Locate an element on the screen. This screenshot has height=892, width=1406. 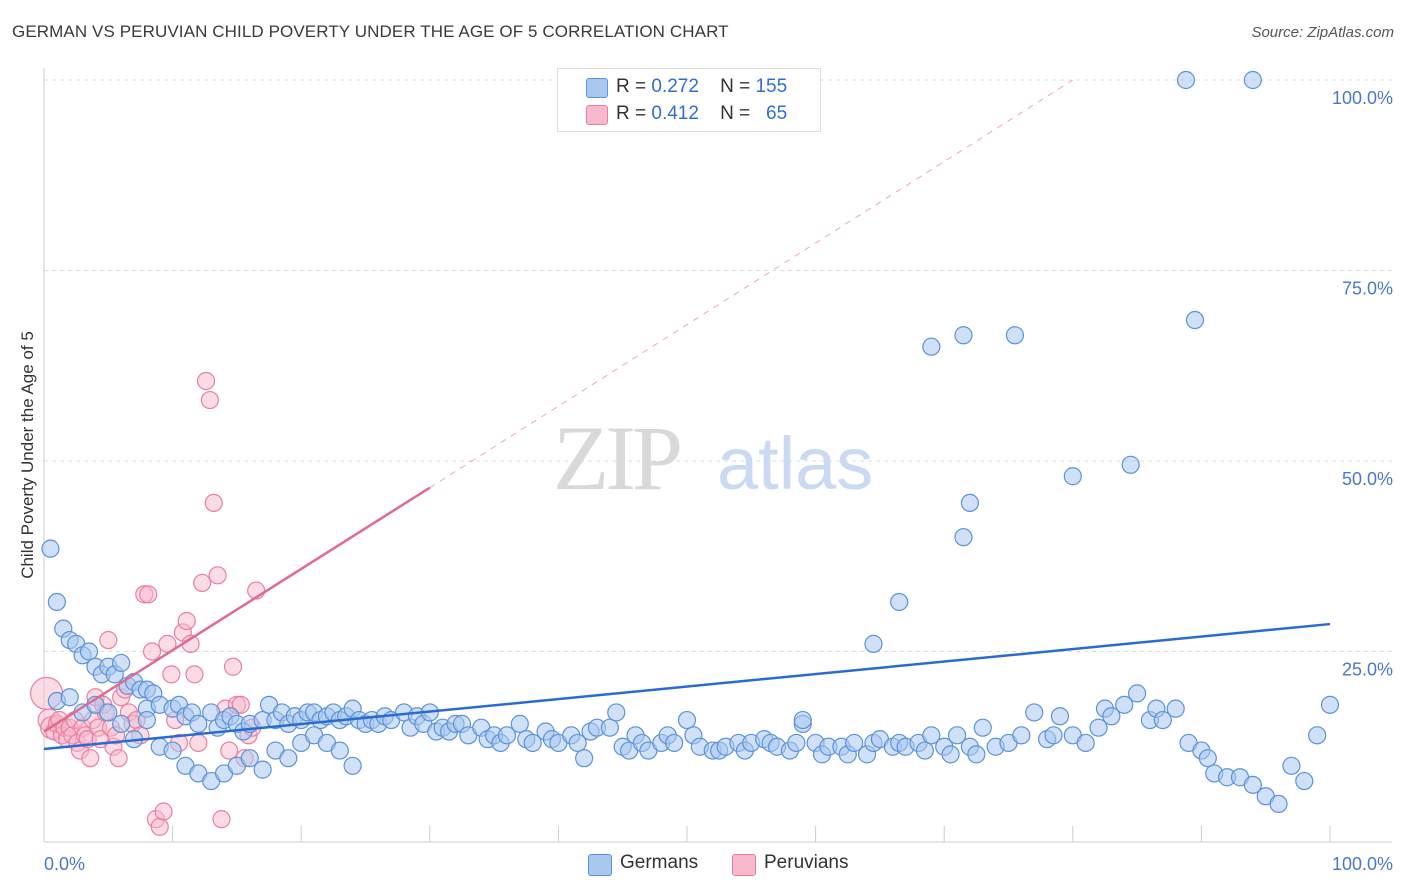
legend-n-value-peruvians: 65 is located at coordinates (777, 113).